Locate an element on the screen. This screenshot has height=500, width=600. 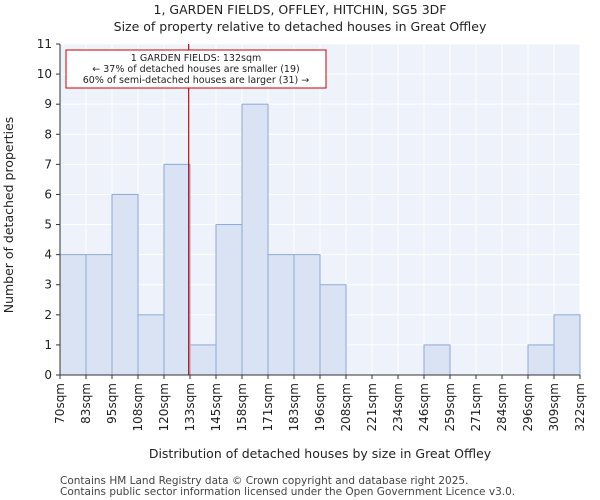
x-tick-label: 171sqm is located at coordinates (268, 407).